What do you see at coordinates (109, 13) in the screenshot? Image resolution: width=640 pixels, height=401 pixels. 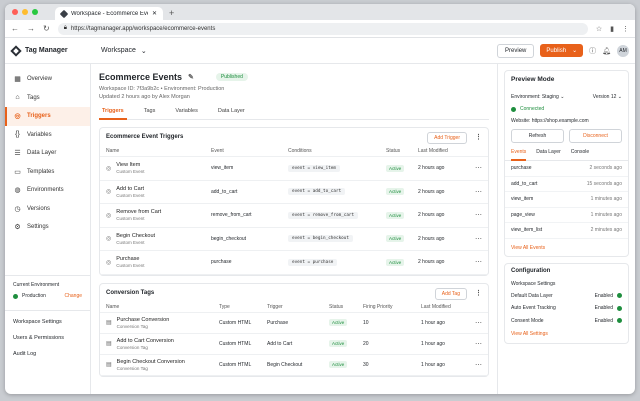 I see `browser-tab: Workspace - Ecommerce Events ✕` at bounding box center [109, 13].